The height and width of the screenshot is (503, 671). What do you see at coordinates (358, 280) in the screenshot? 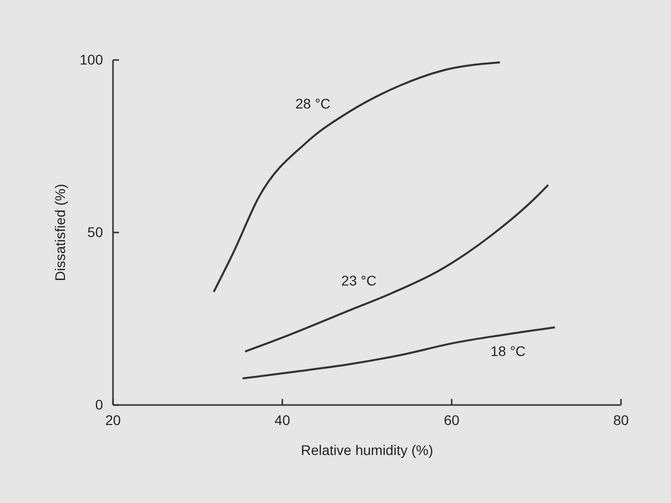
I see `series-label: 23 °C` at bounding box center [358, 280].